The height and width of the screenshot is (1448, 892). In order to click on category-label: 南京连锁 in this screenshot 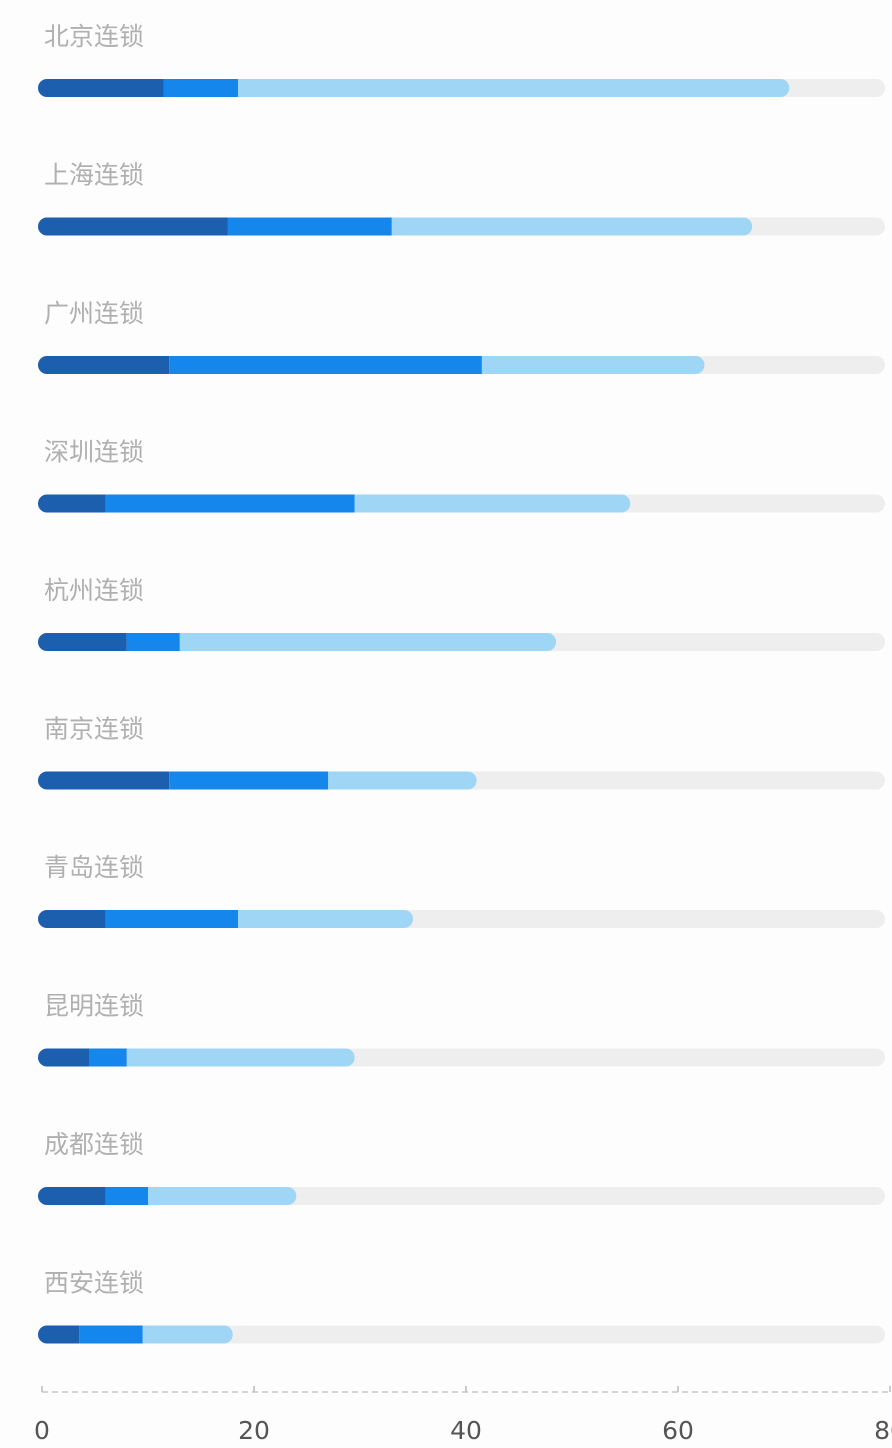, I will do `click(94, 729)`.